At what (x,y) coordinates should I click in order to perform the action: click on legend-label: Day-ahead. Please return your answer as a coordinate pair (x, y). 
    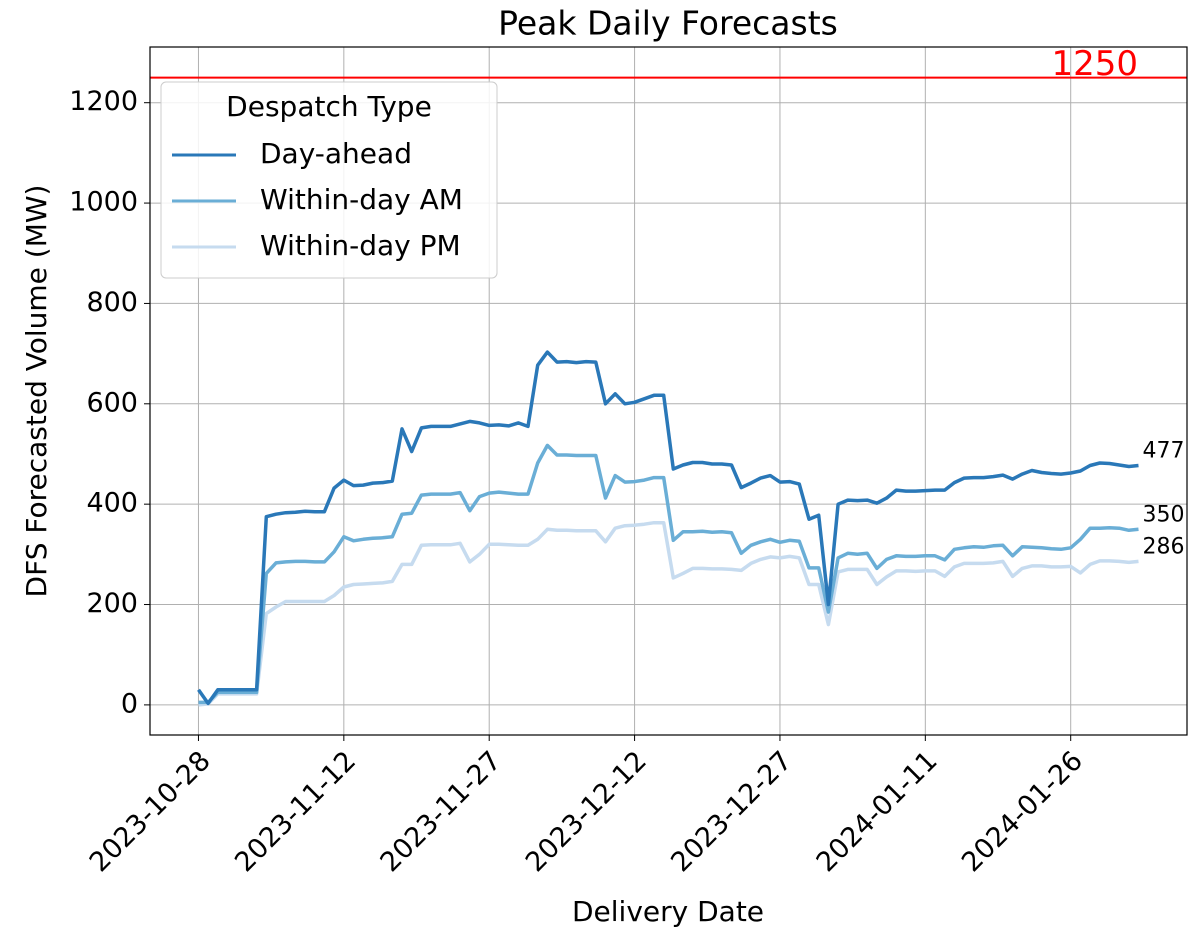
    Looking at the image, I should click on (336, 153).